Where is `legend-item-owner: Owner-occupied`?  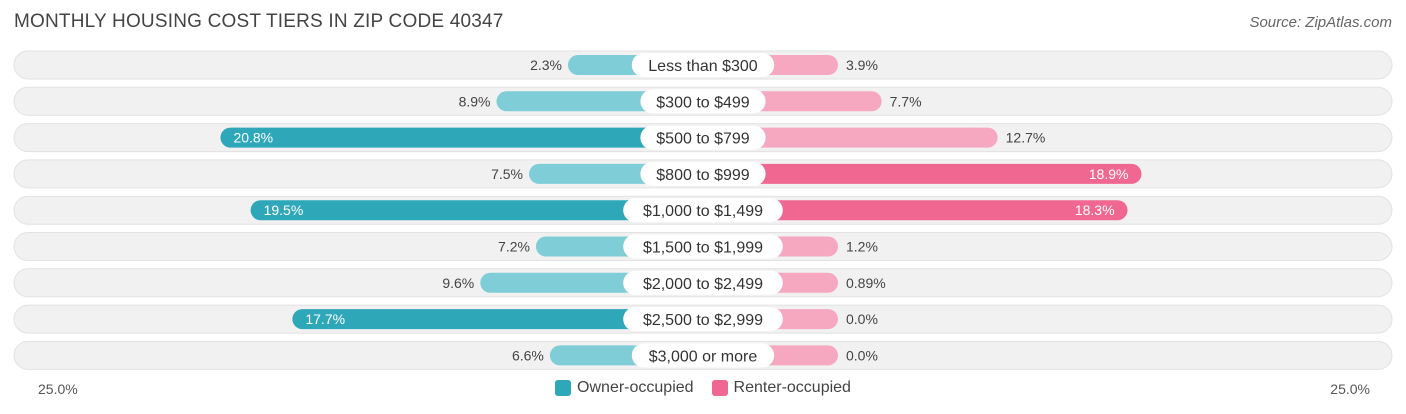
legend-item-owner: Owner-occupied is located at coordinates (624, 388).